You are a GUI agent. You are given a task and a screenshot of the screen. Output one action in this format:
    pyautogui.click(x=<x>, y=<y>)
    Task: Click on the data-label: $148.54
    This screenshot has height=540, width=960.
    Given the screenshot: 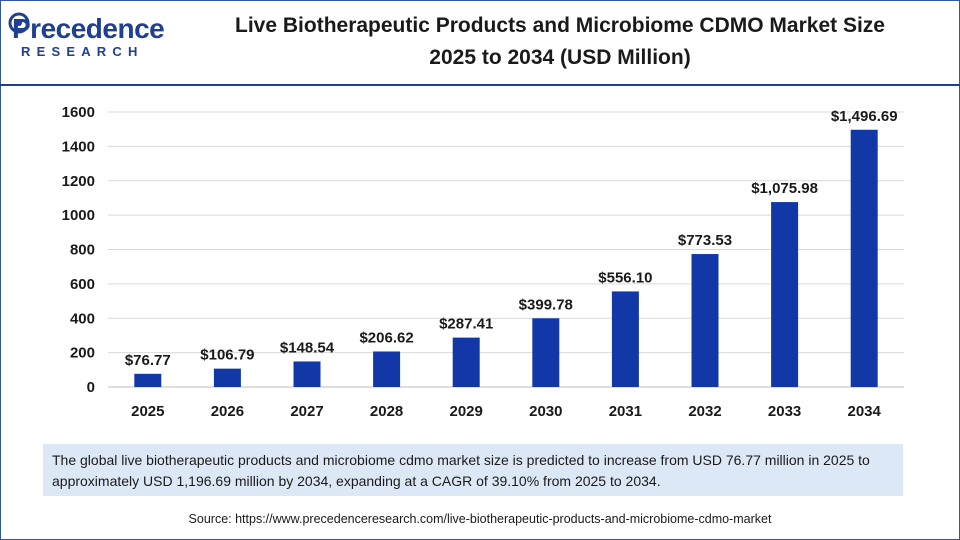 What is the action you would take?
    pyautogui.click(x=307, y=347)
    